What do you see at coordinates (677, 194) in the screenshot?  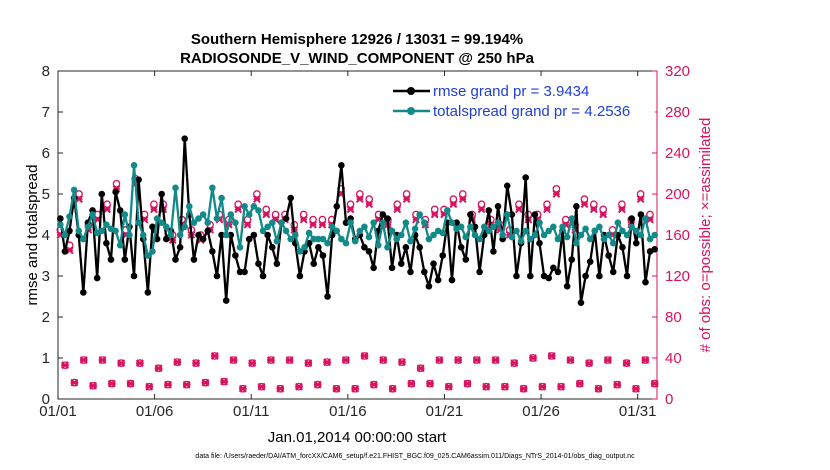 I see `y2-tick-label: 200` at bounding box center [677, 194].